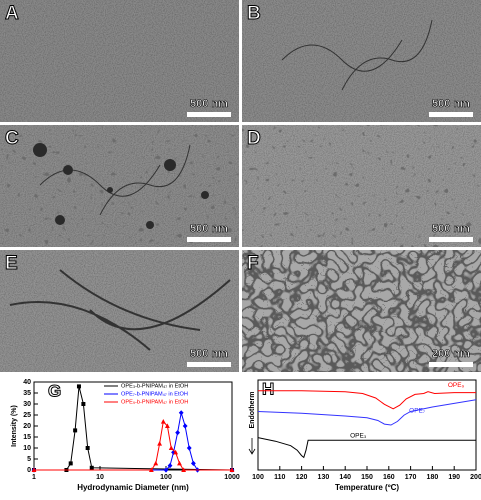 This screenshot has height=500, width=481. What do you see at coordinates (29, 470) in the screenshot?
I see `y-tick-label: 0` at bounding box center [29, 470].